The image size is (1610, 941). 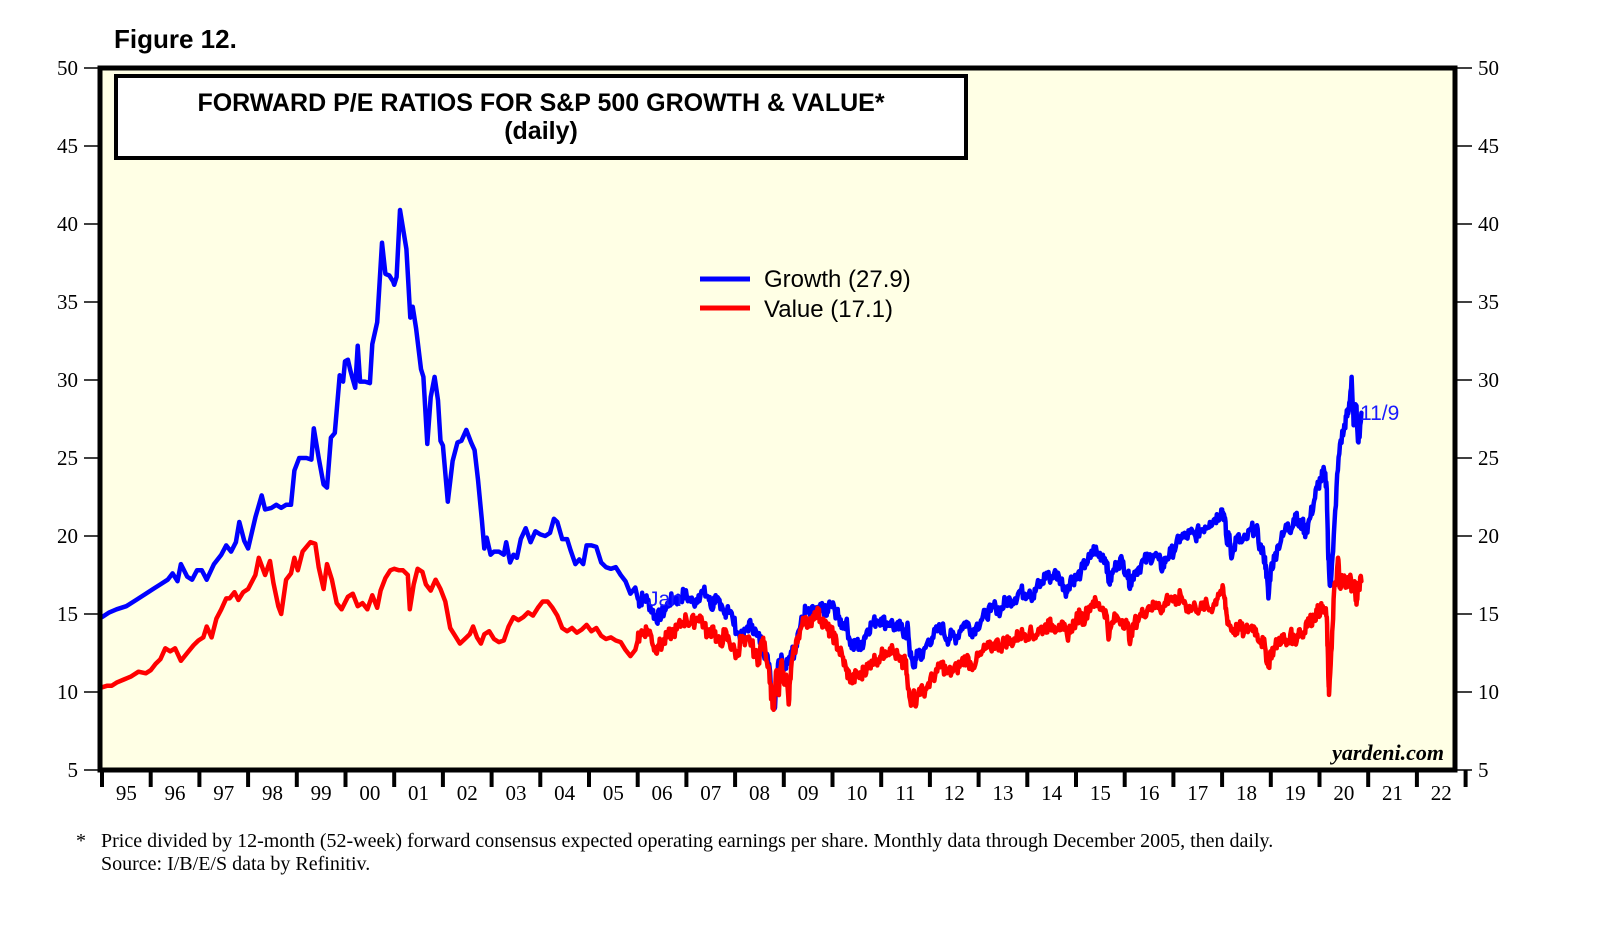 I want to click on y-tick-label-left: 30, so click(x=67, y=380).